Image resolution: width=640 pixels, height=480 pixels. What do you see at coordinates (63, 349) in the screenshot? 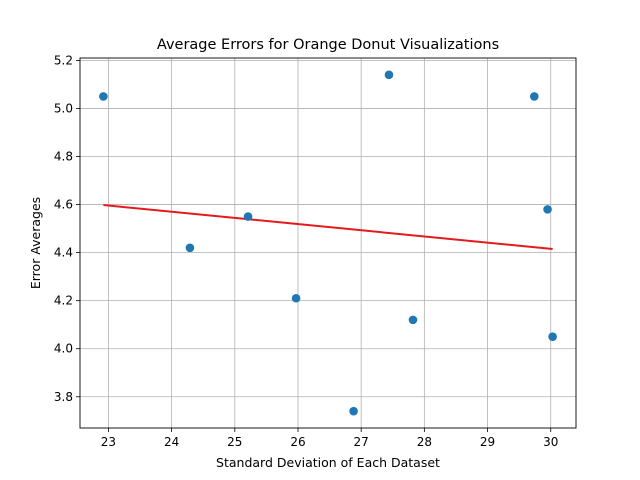
I see `y-tick-label: 4.0` at bounding box center [63, 349].